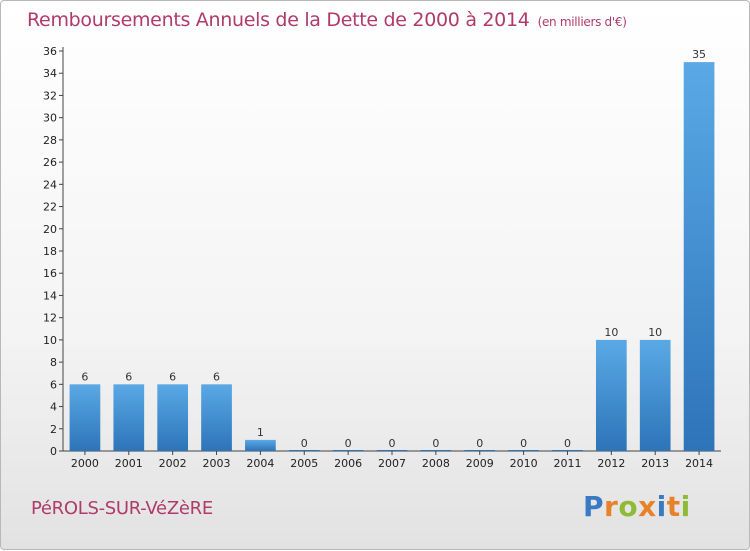  What do you see at coordinates (85, 463) in the screenshot?
I see `x-tick-label-2000: 2000` at bounding box center [85, 463].